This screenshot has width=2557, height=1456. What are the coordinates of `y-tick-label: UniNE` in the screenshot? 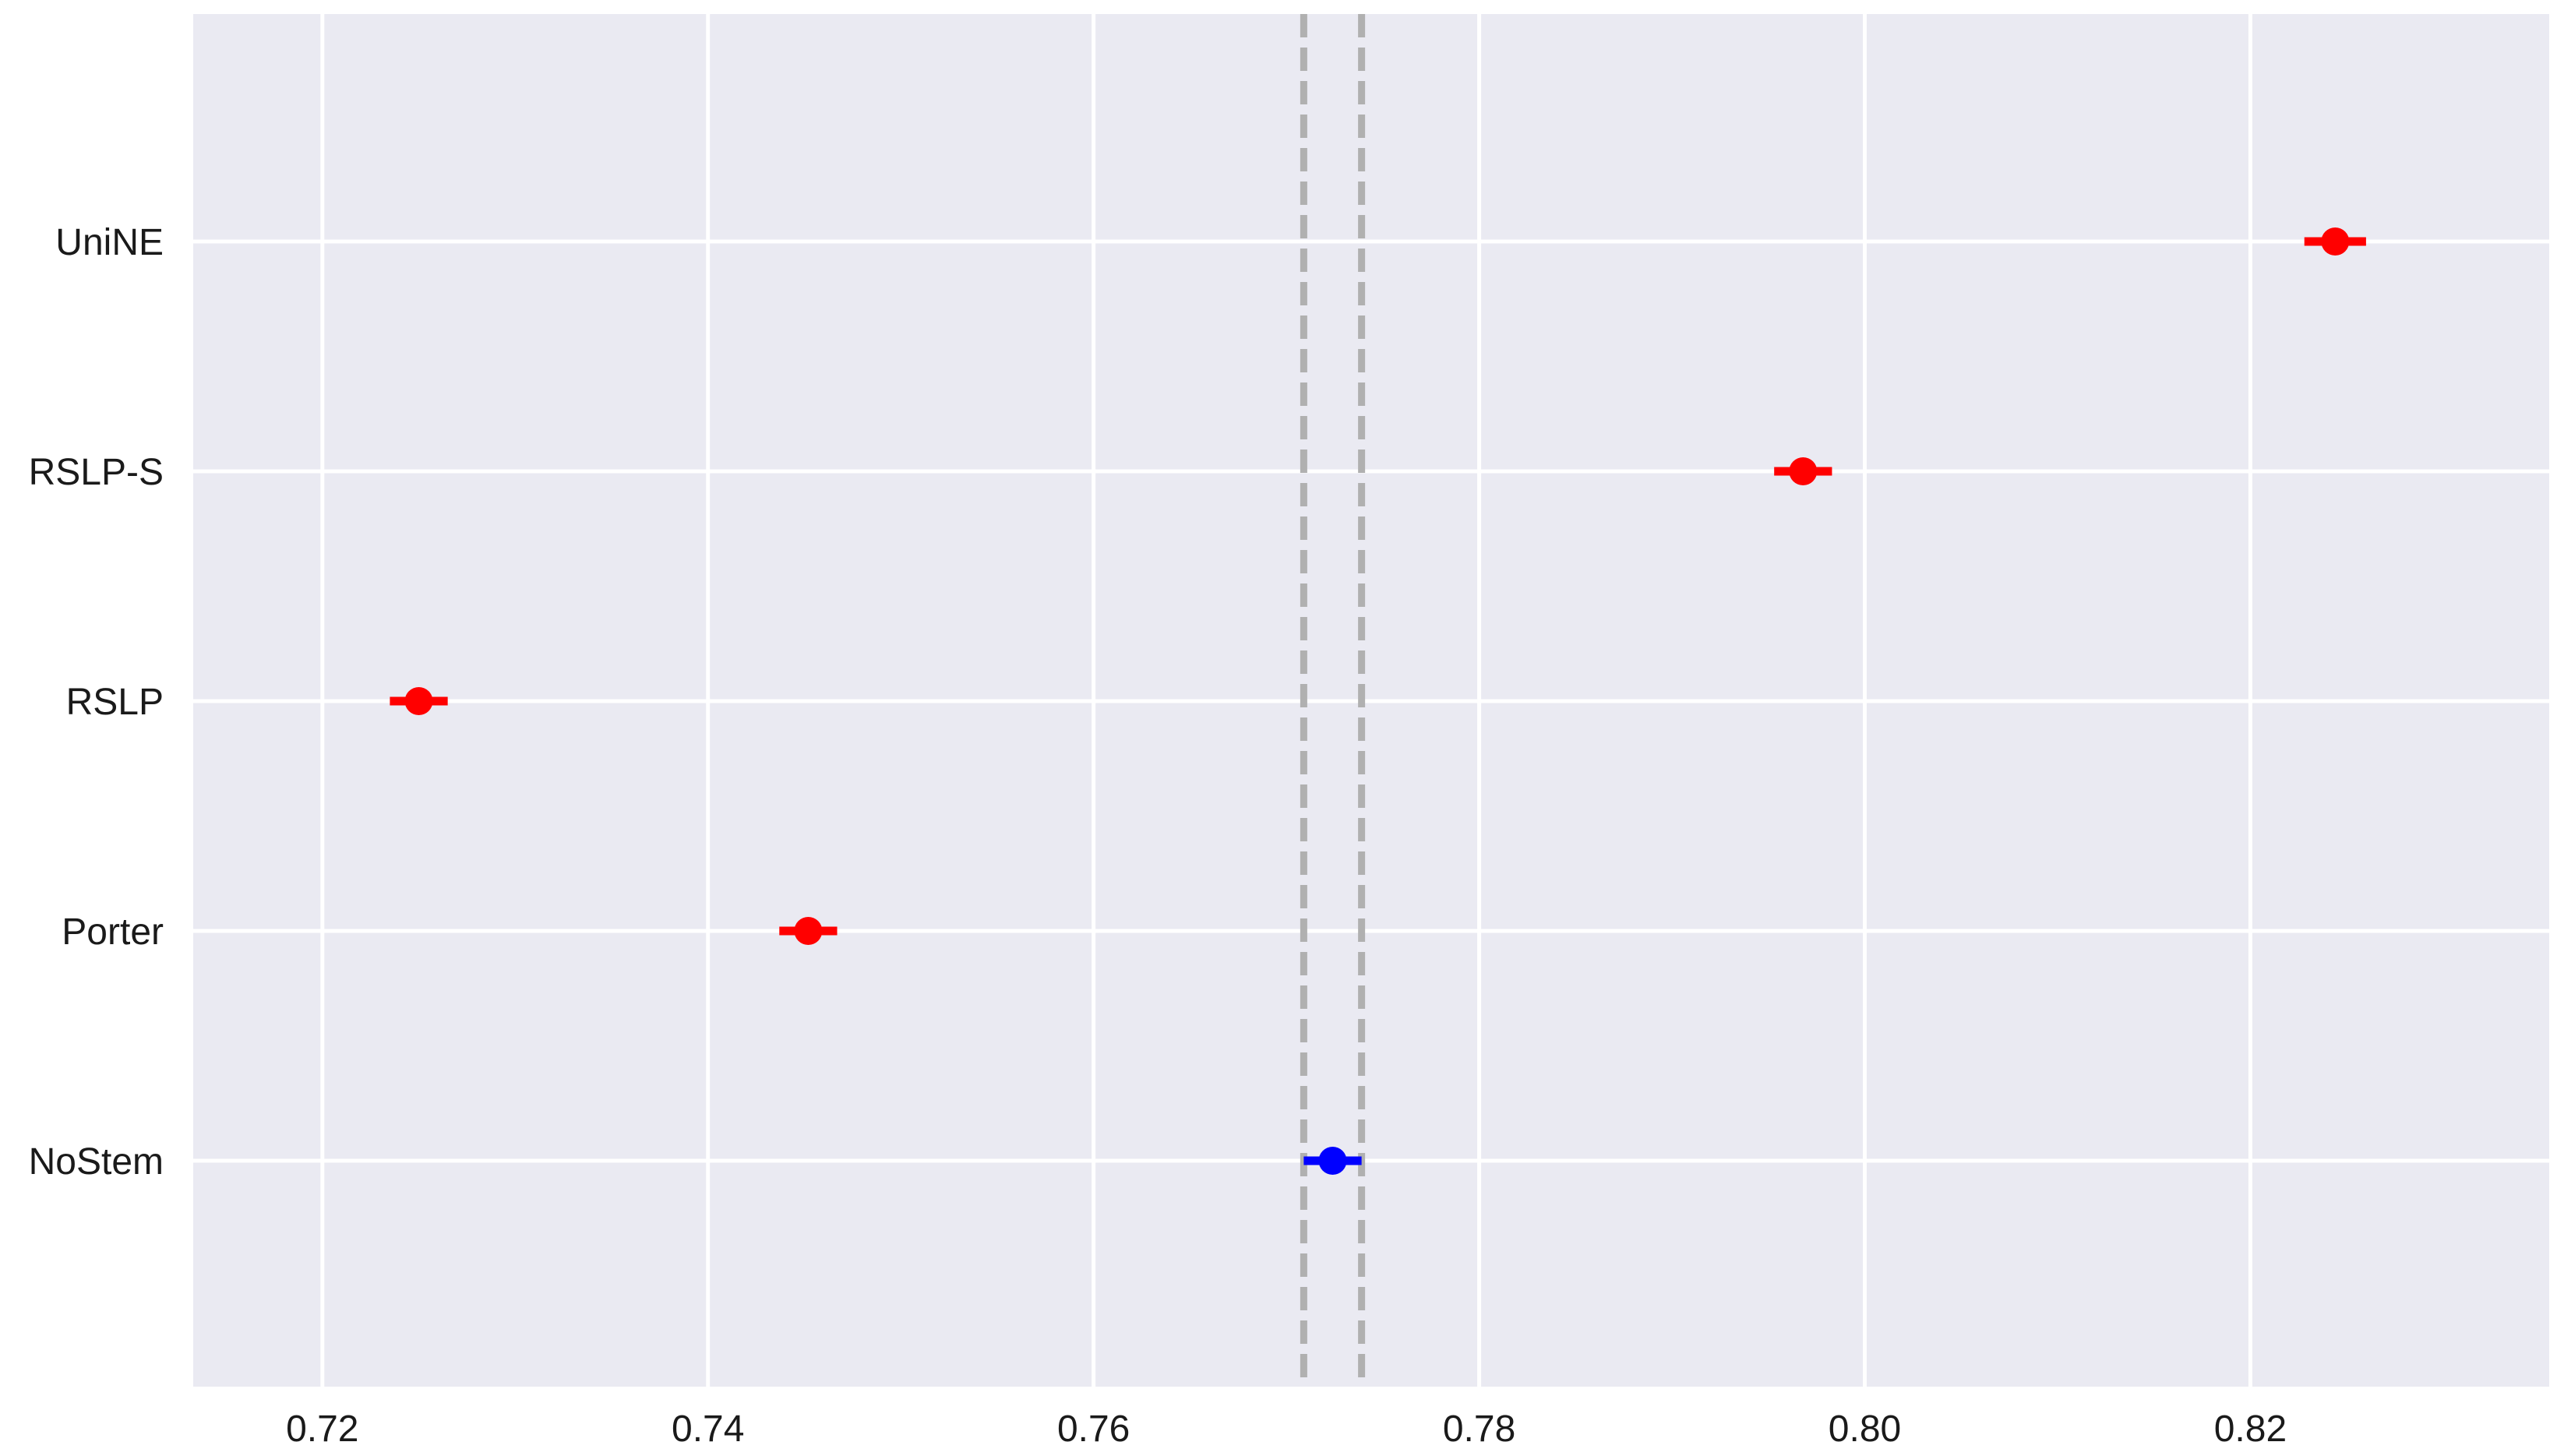 It's located at (109, 243).